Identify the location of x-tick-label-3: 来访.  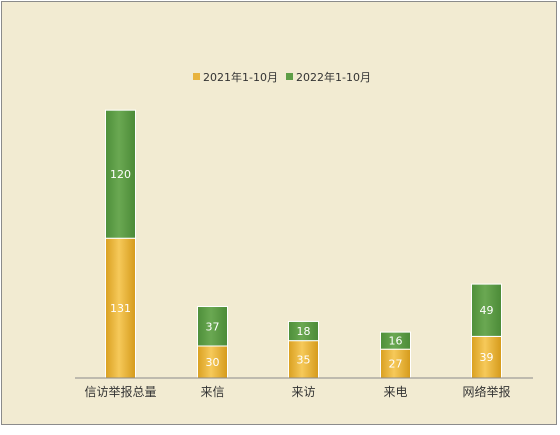
(303, 392).